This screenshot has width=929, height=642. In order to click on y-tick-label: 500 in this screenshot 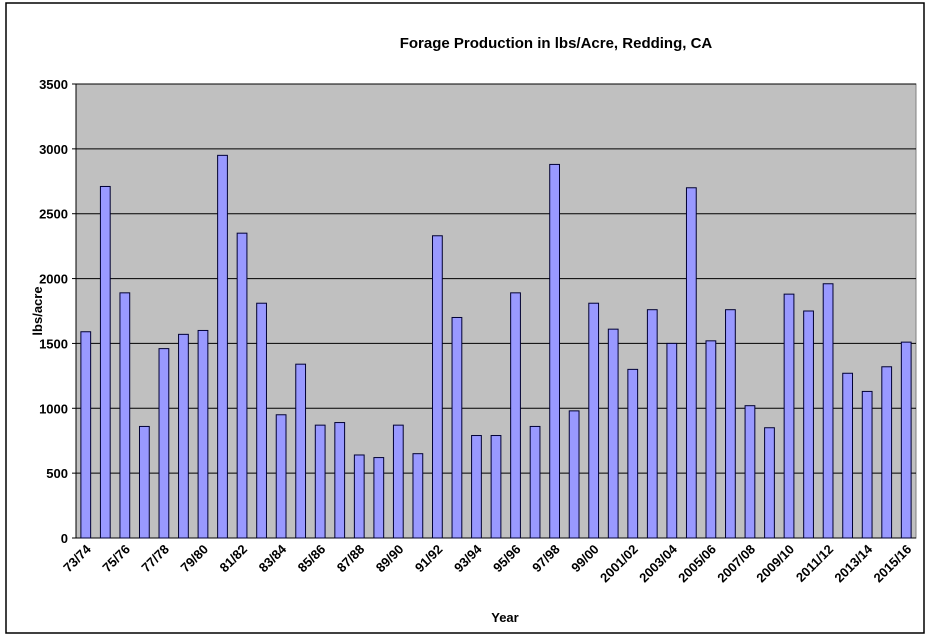, I will do `click(57, 473)`.